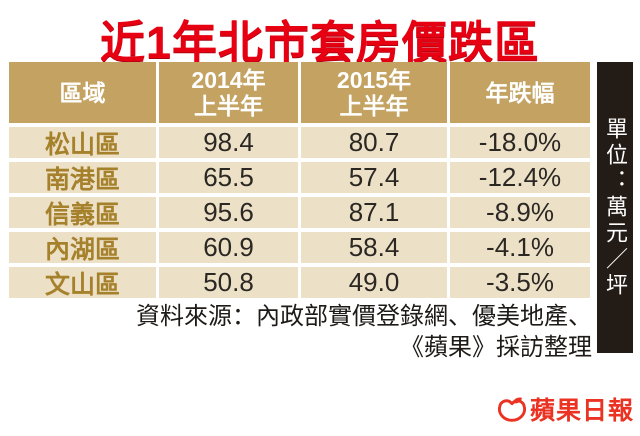 The image size is (640, 436). Describe the element at coordinates (520, 177) in the screenshot. I see `change-cell: -12.4%` at that location.